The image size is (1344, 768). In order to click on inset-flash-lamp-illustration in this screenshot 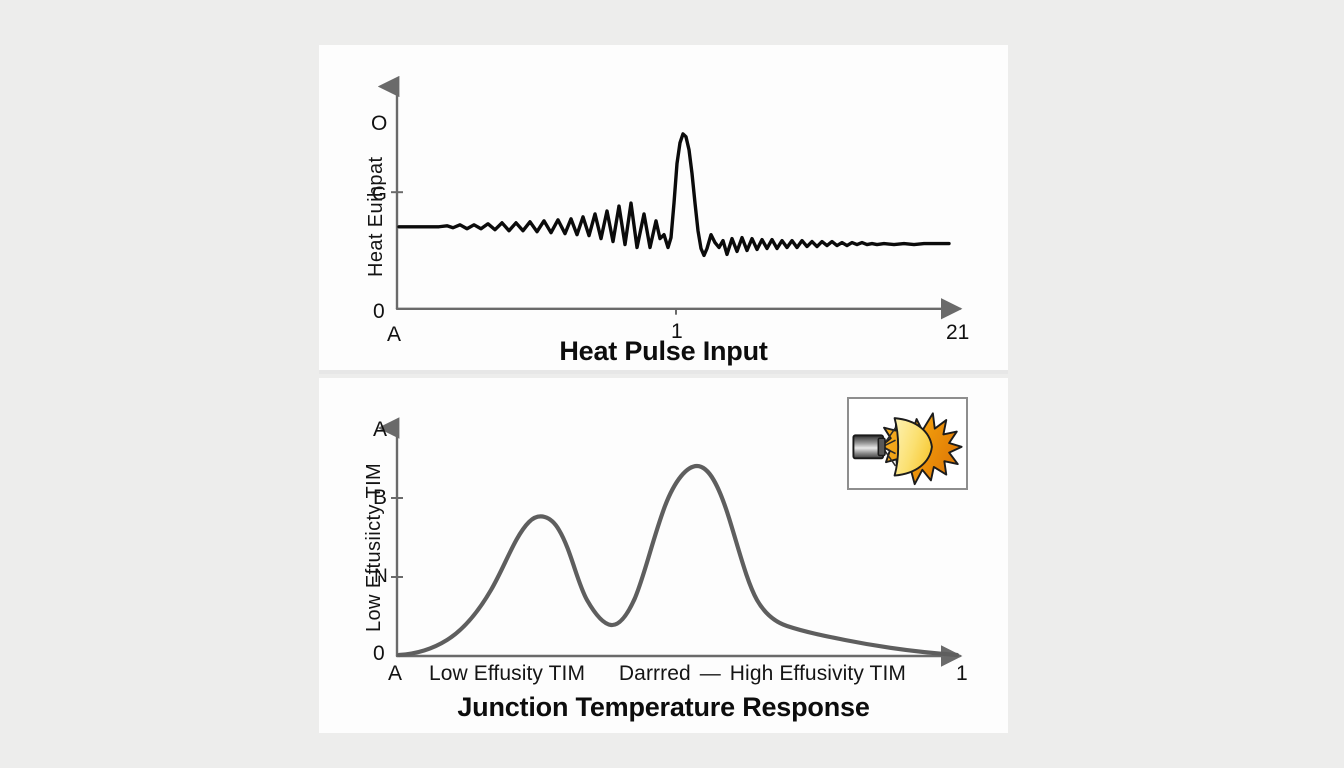, I will do `click(907, 443)`.